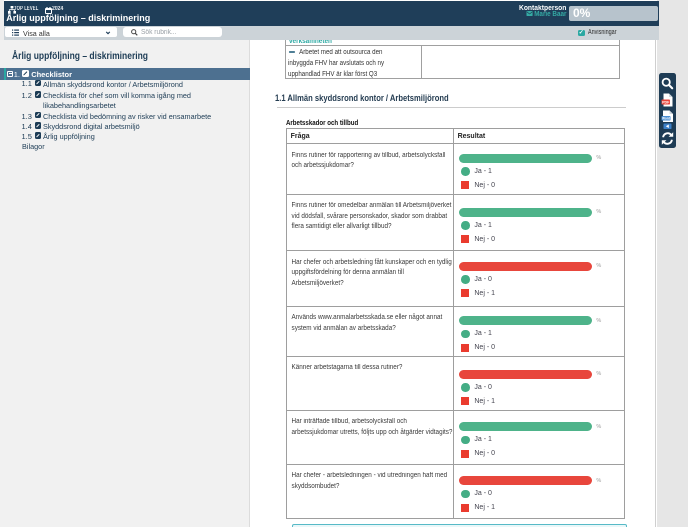 The image size is (688, 527). Describe the element at coordinates (666, 102) in the screenshot. I see `svg-text: PDF` at that location.